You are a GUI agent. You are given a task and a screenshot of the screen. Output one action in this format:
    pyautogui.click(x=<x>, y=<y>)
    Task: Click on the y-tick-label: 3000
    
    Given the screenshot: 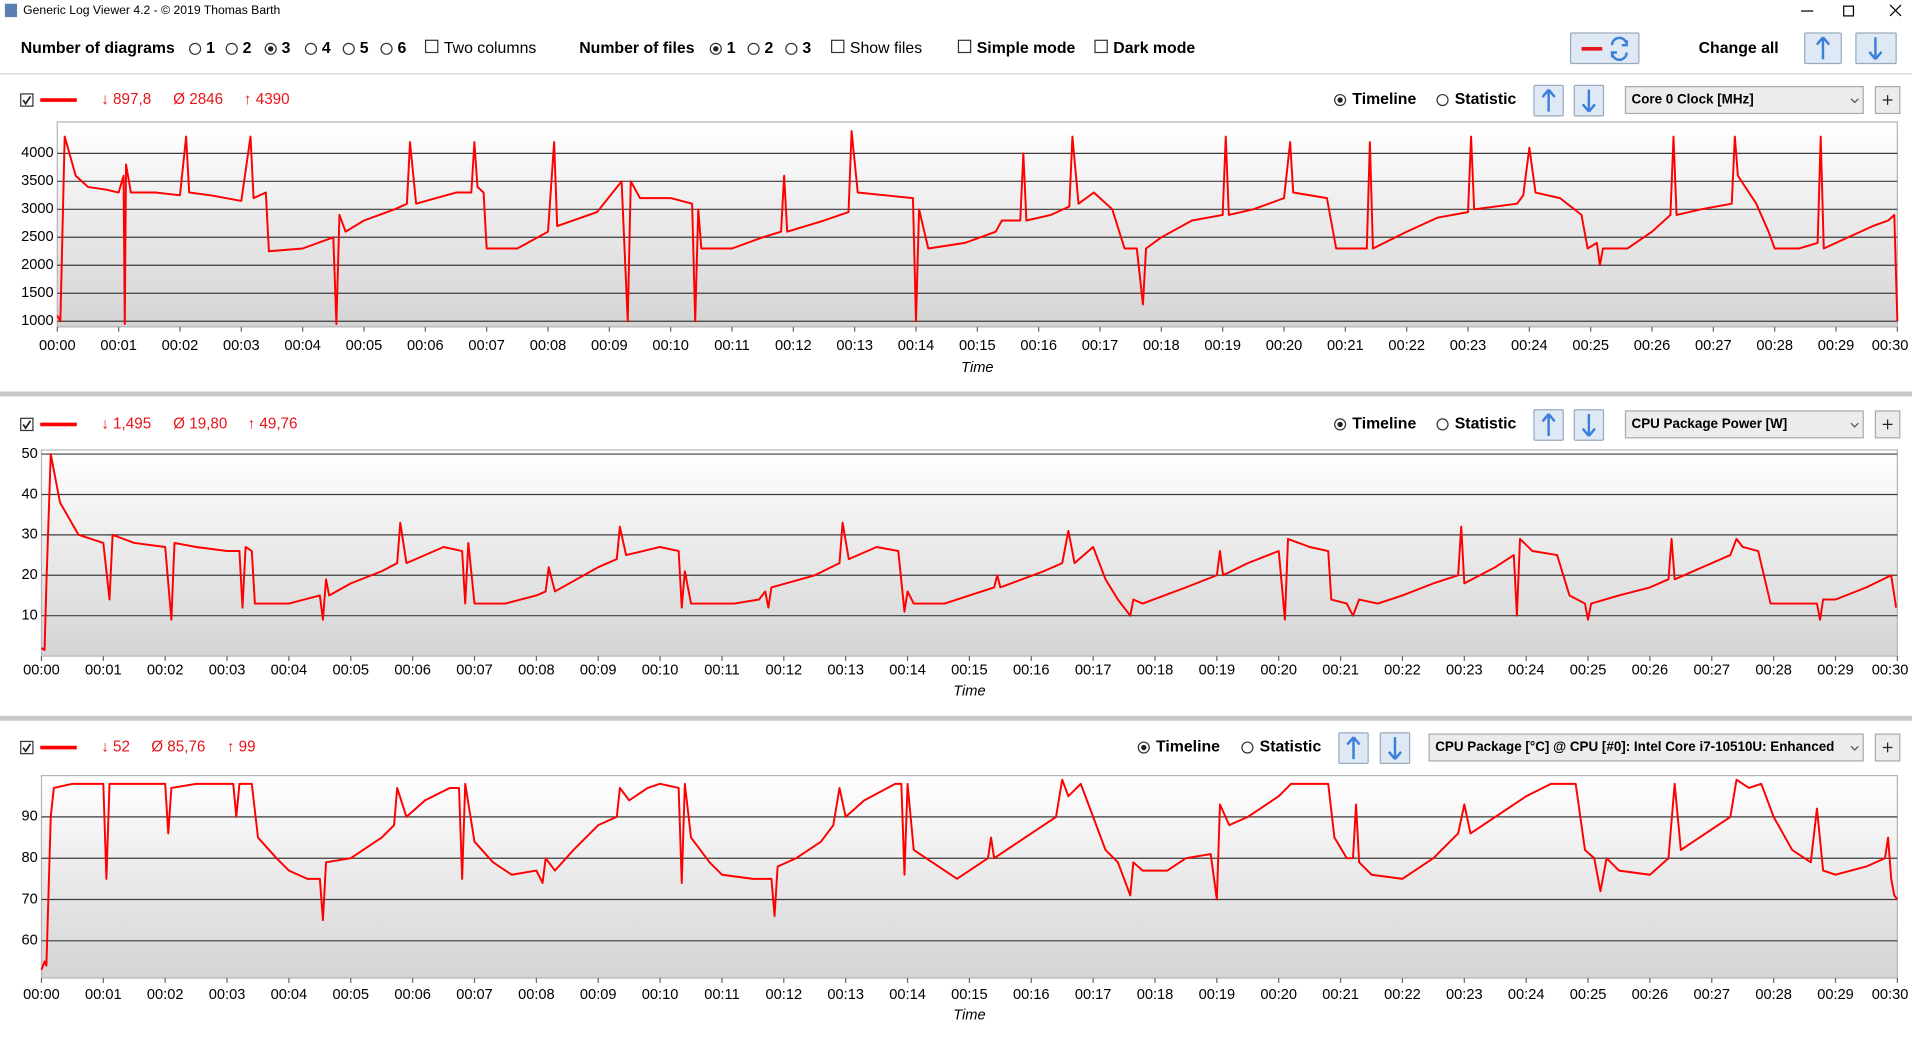 What is the action you would take?
    pyautogui.click(x=37, y=209)
    